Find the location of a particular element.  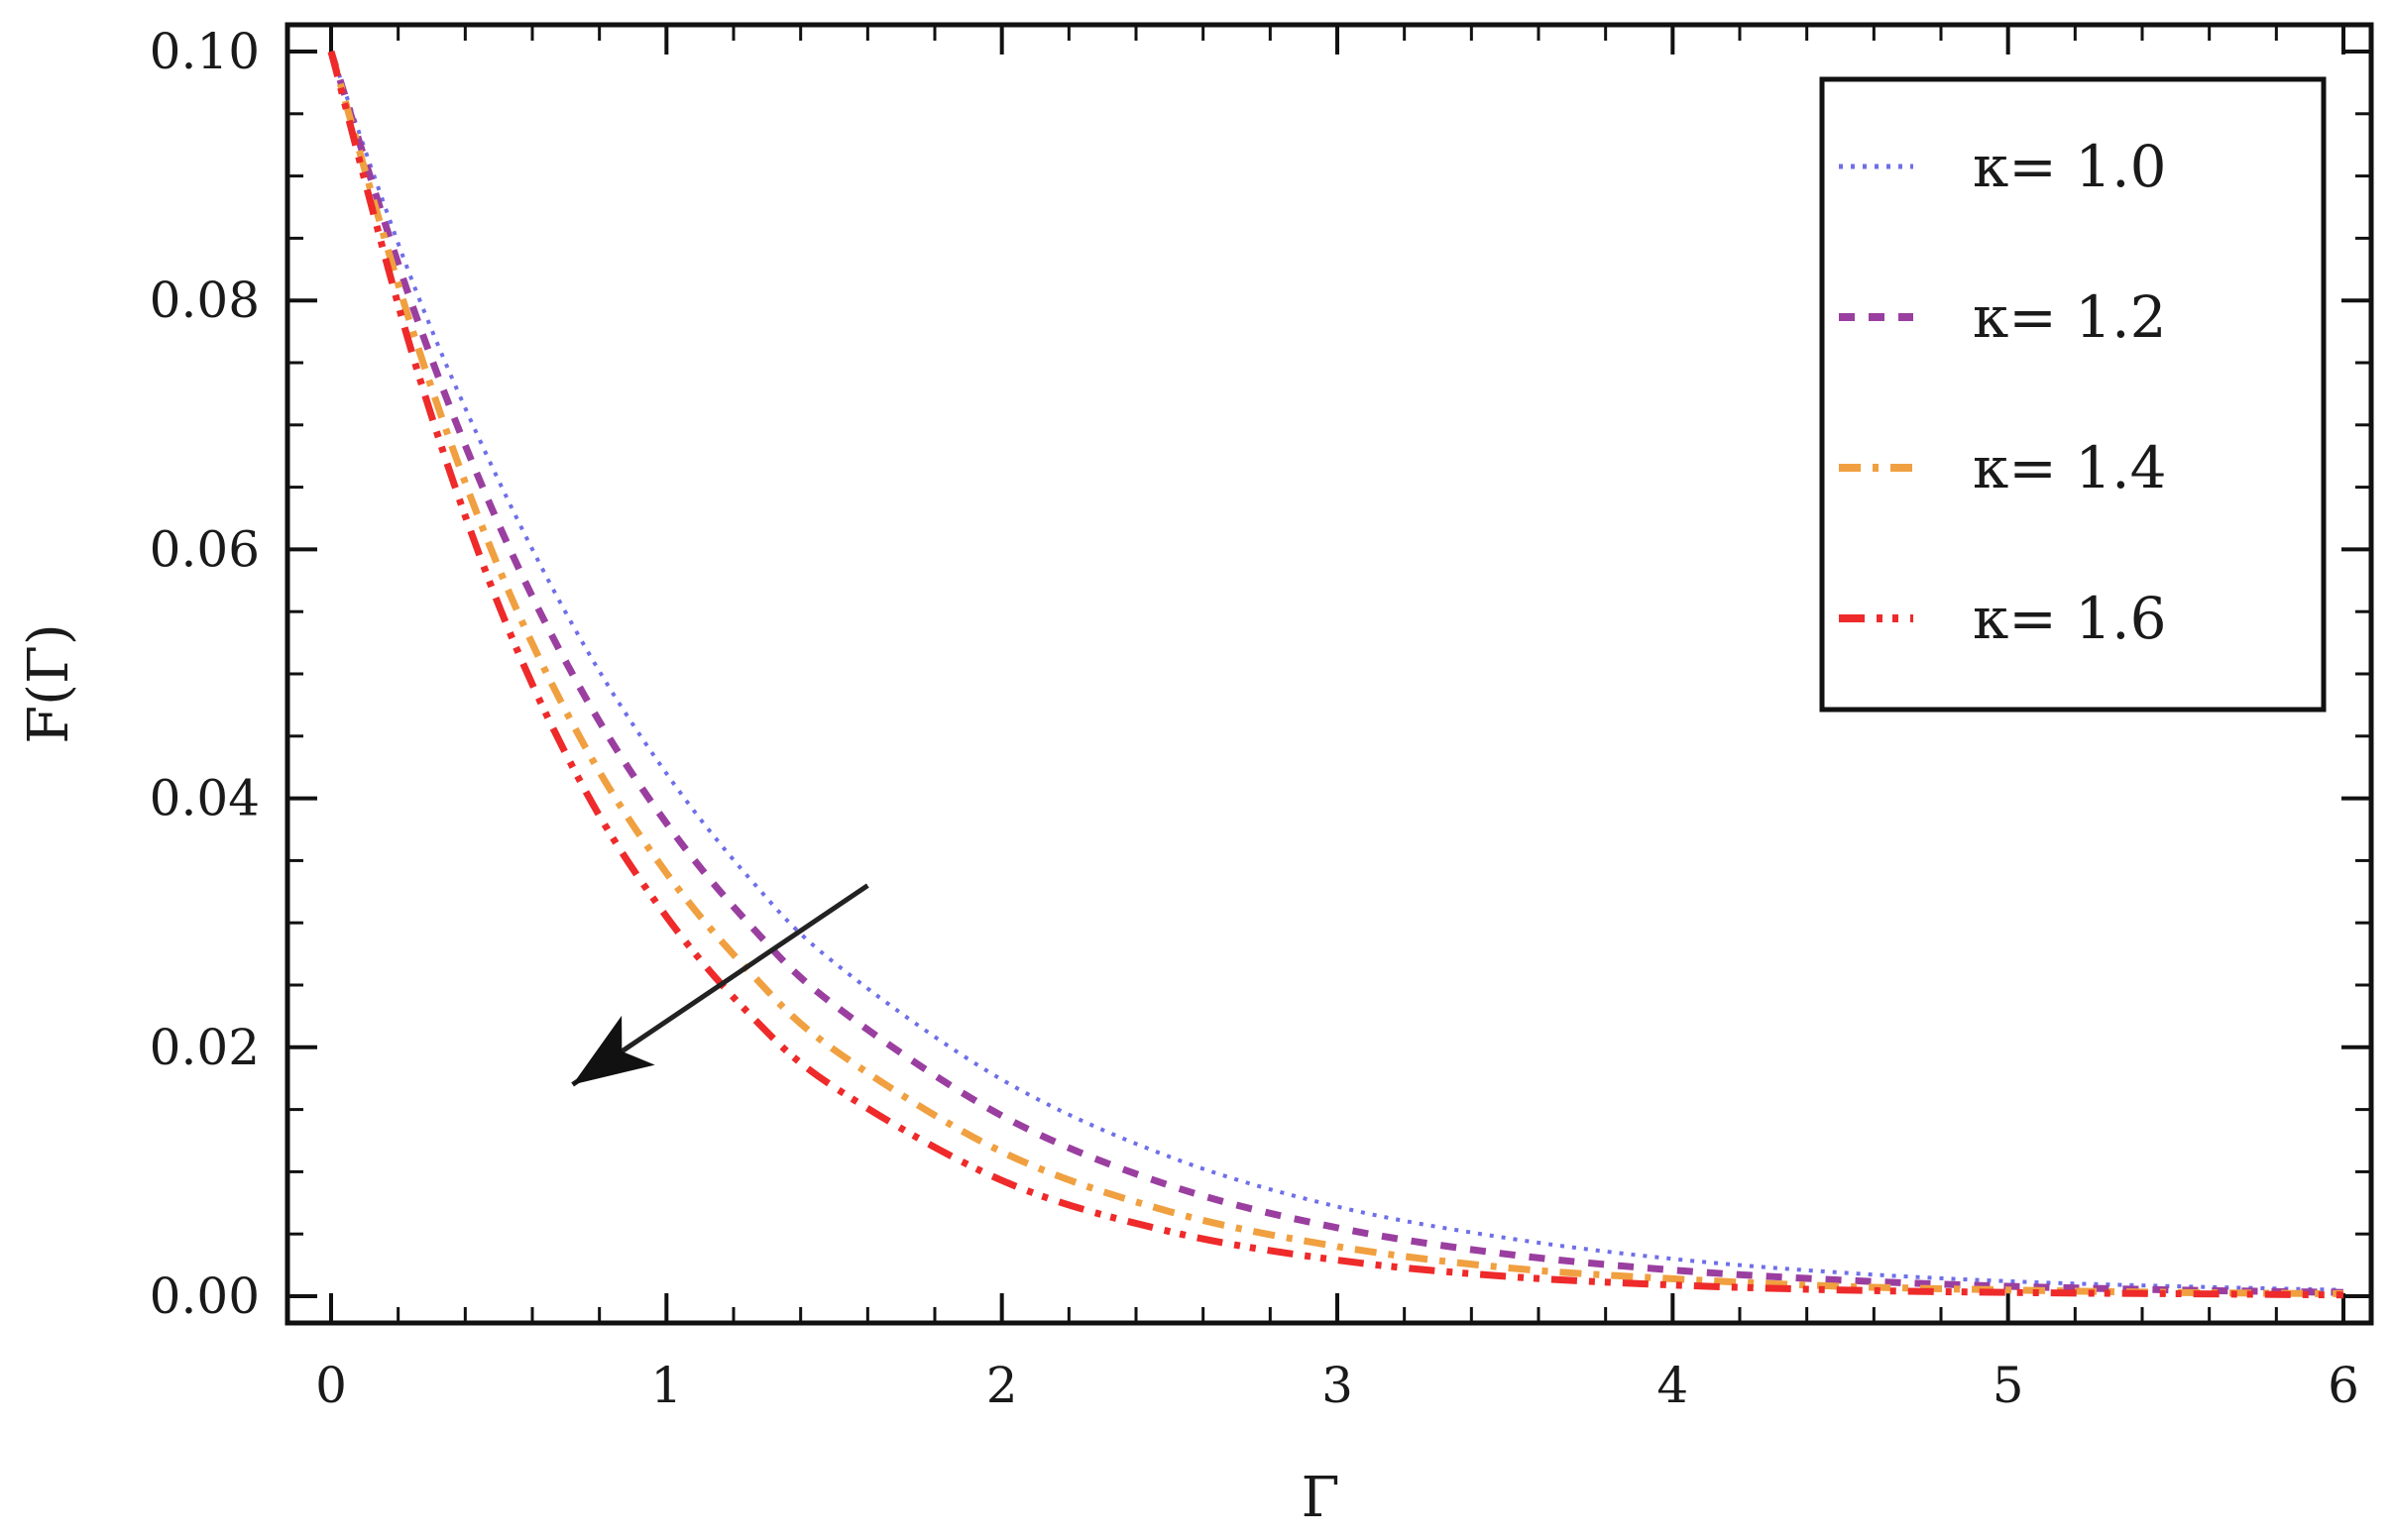

trend-arrow is located at coordinates (720, 985).